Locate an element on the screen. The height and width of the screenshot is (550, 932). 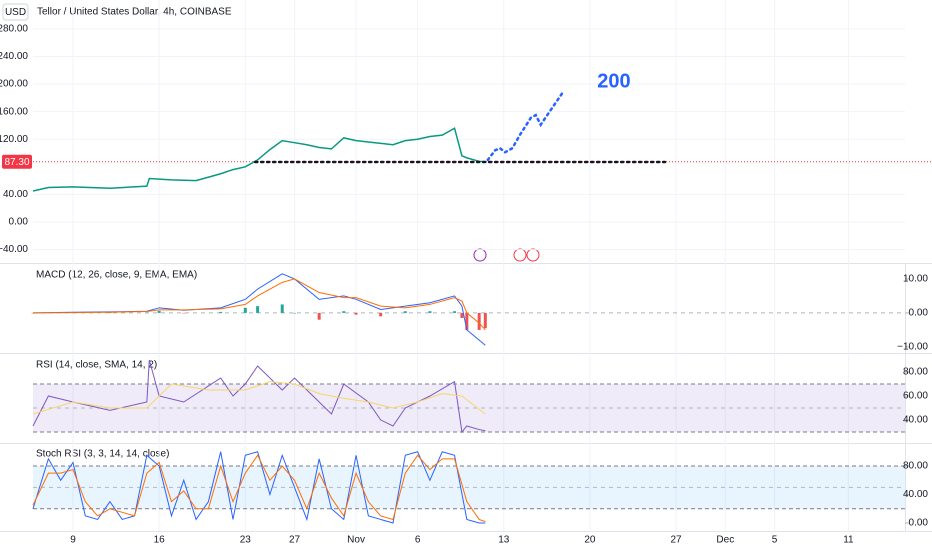
x-tick-label: 16 is located at coordinates (160, 540).